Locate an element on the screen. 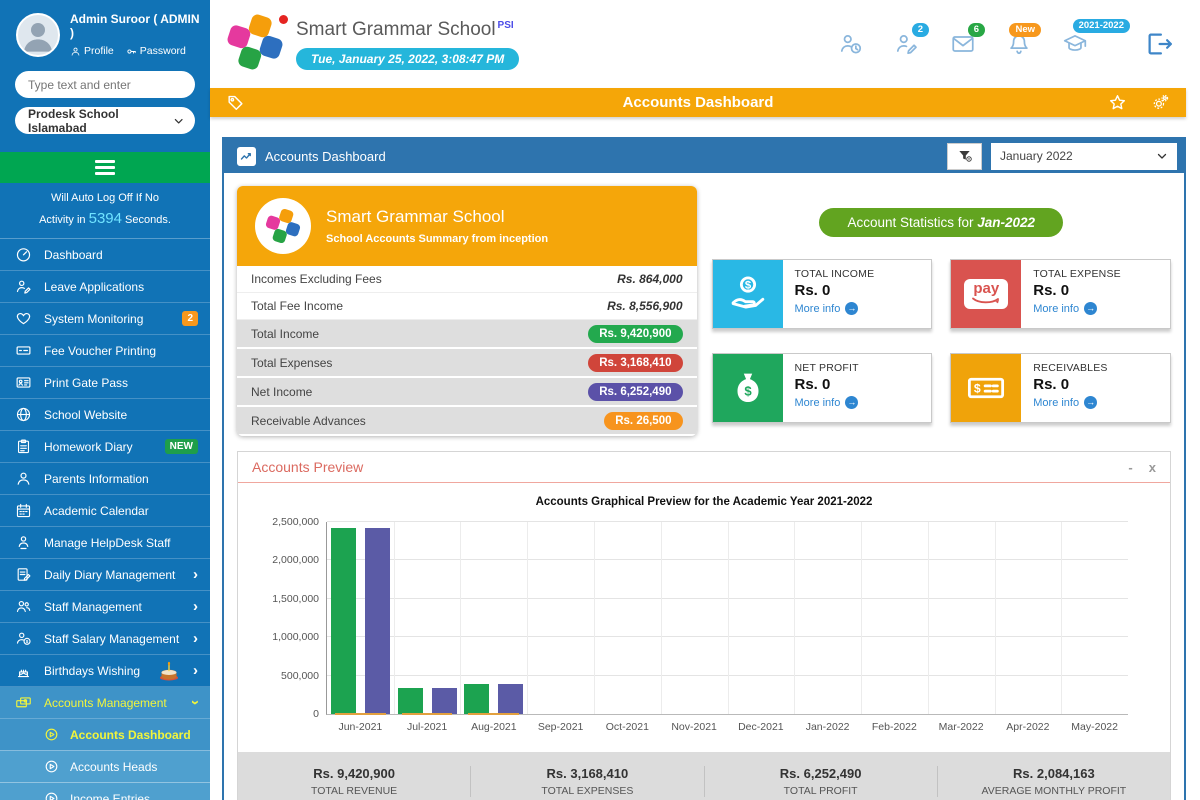 This screenshot has width=1200, height=800. bar-group-sep-2021 is located at coordinates (560, 618).